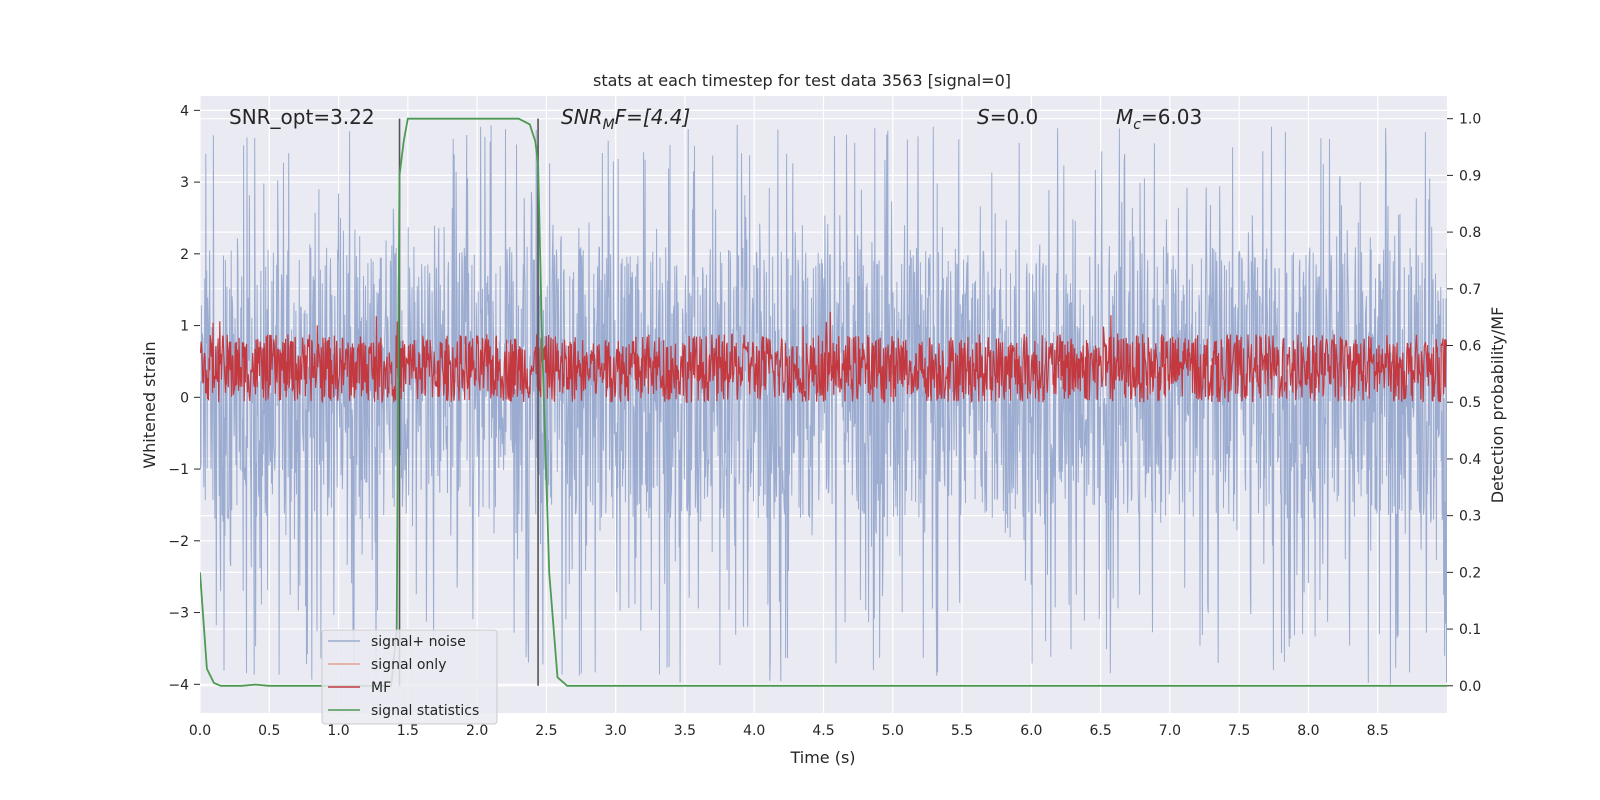  What do you see at coordinates (1497, 405) in the screenshot?
I see `y2-axis-label: Detection probability/MF` at bounding box center [1497, 405].